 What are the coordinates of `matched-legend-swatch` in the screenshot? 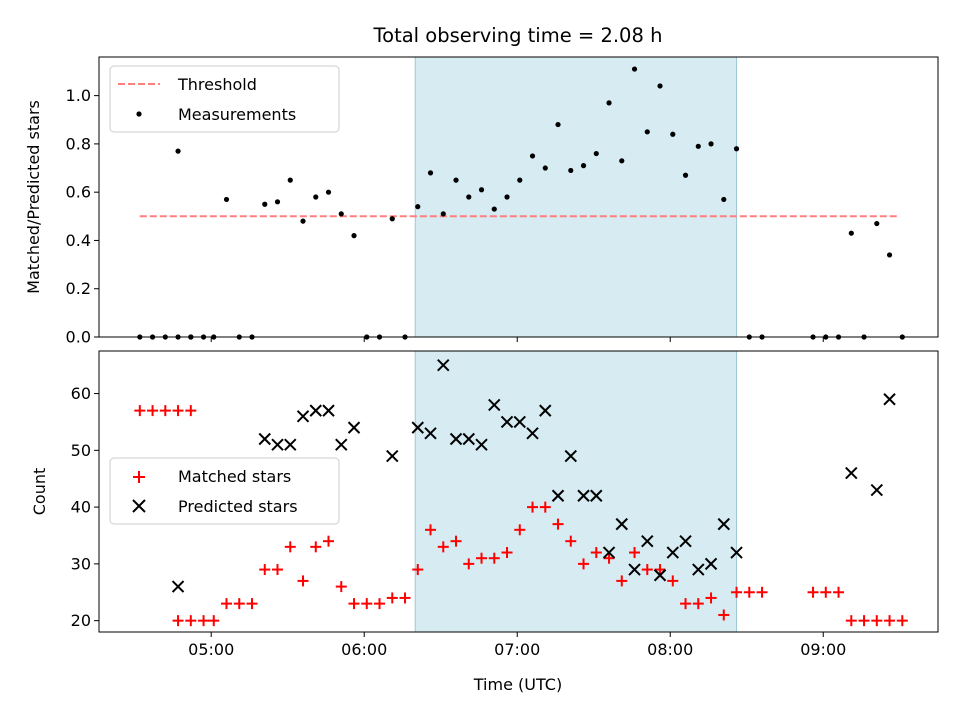 It's located at (139, 477).